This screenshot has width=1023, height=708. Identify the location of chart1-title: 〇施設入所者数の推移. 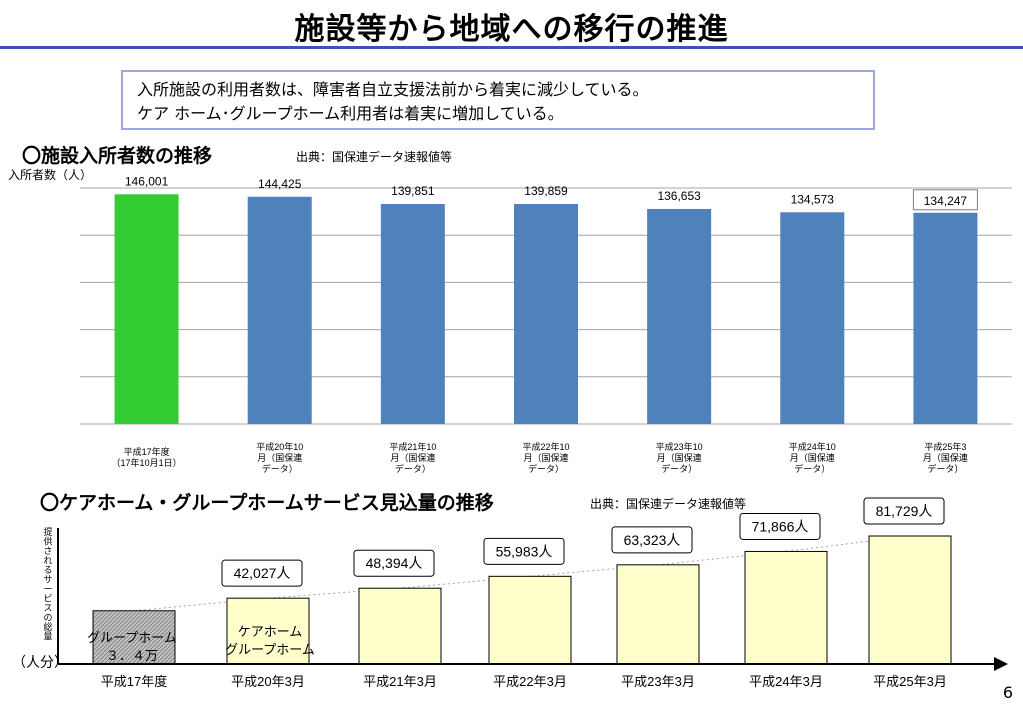
(117, 156).